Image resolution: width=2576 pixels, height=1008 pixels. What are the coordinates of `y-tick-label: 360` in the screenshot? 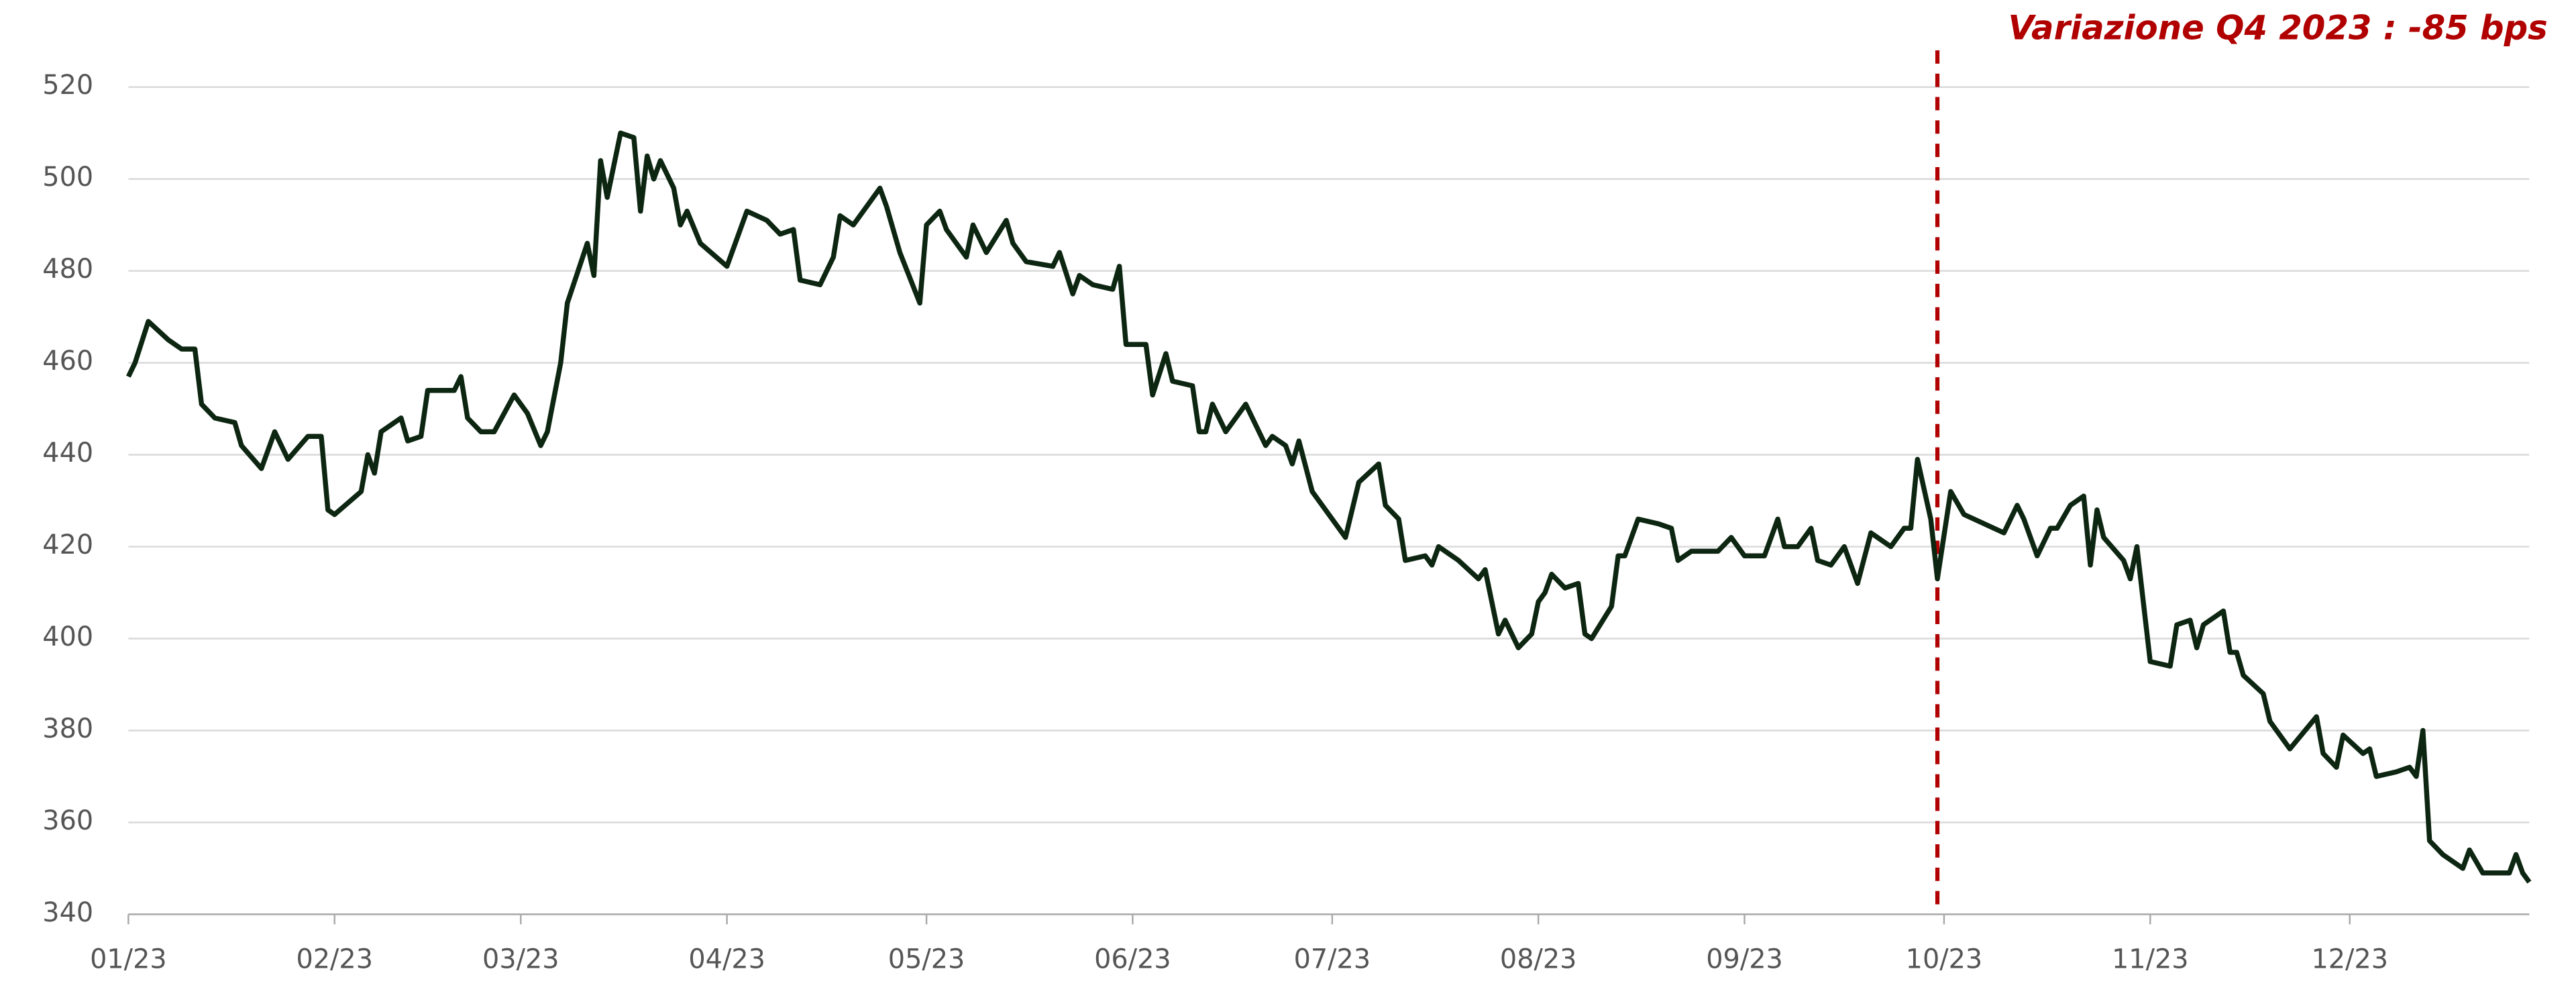 It's located at (67, 820).